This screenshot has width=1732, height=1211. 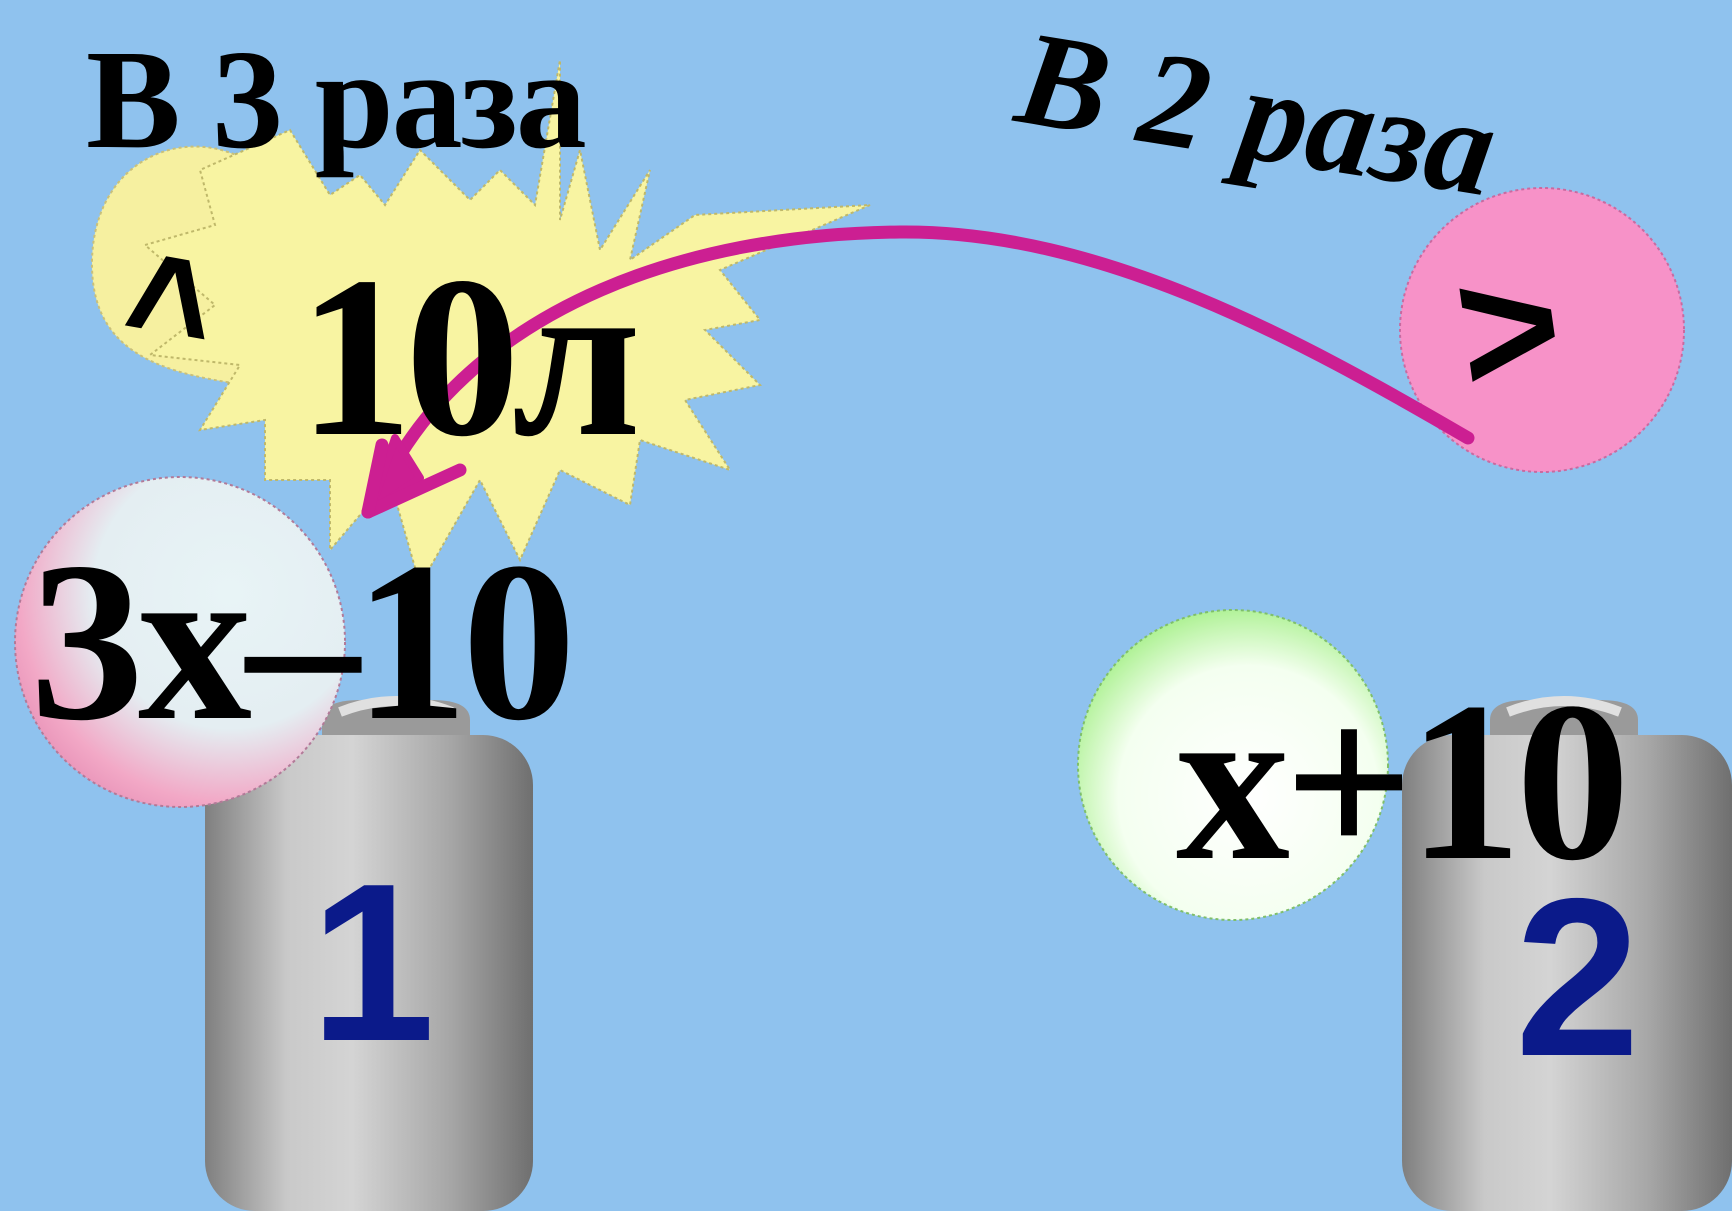 I want to click on expr-can-2: х+10, so click(x=1403, y=782).